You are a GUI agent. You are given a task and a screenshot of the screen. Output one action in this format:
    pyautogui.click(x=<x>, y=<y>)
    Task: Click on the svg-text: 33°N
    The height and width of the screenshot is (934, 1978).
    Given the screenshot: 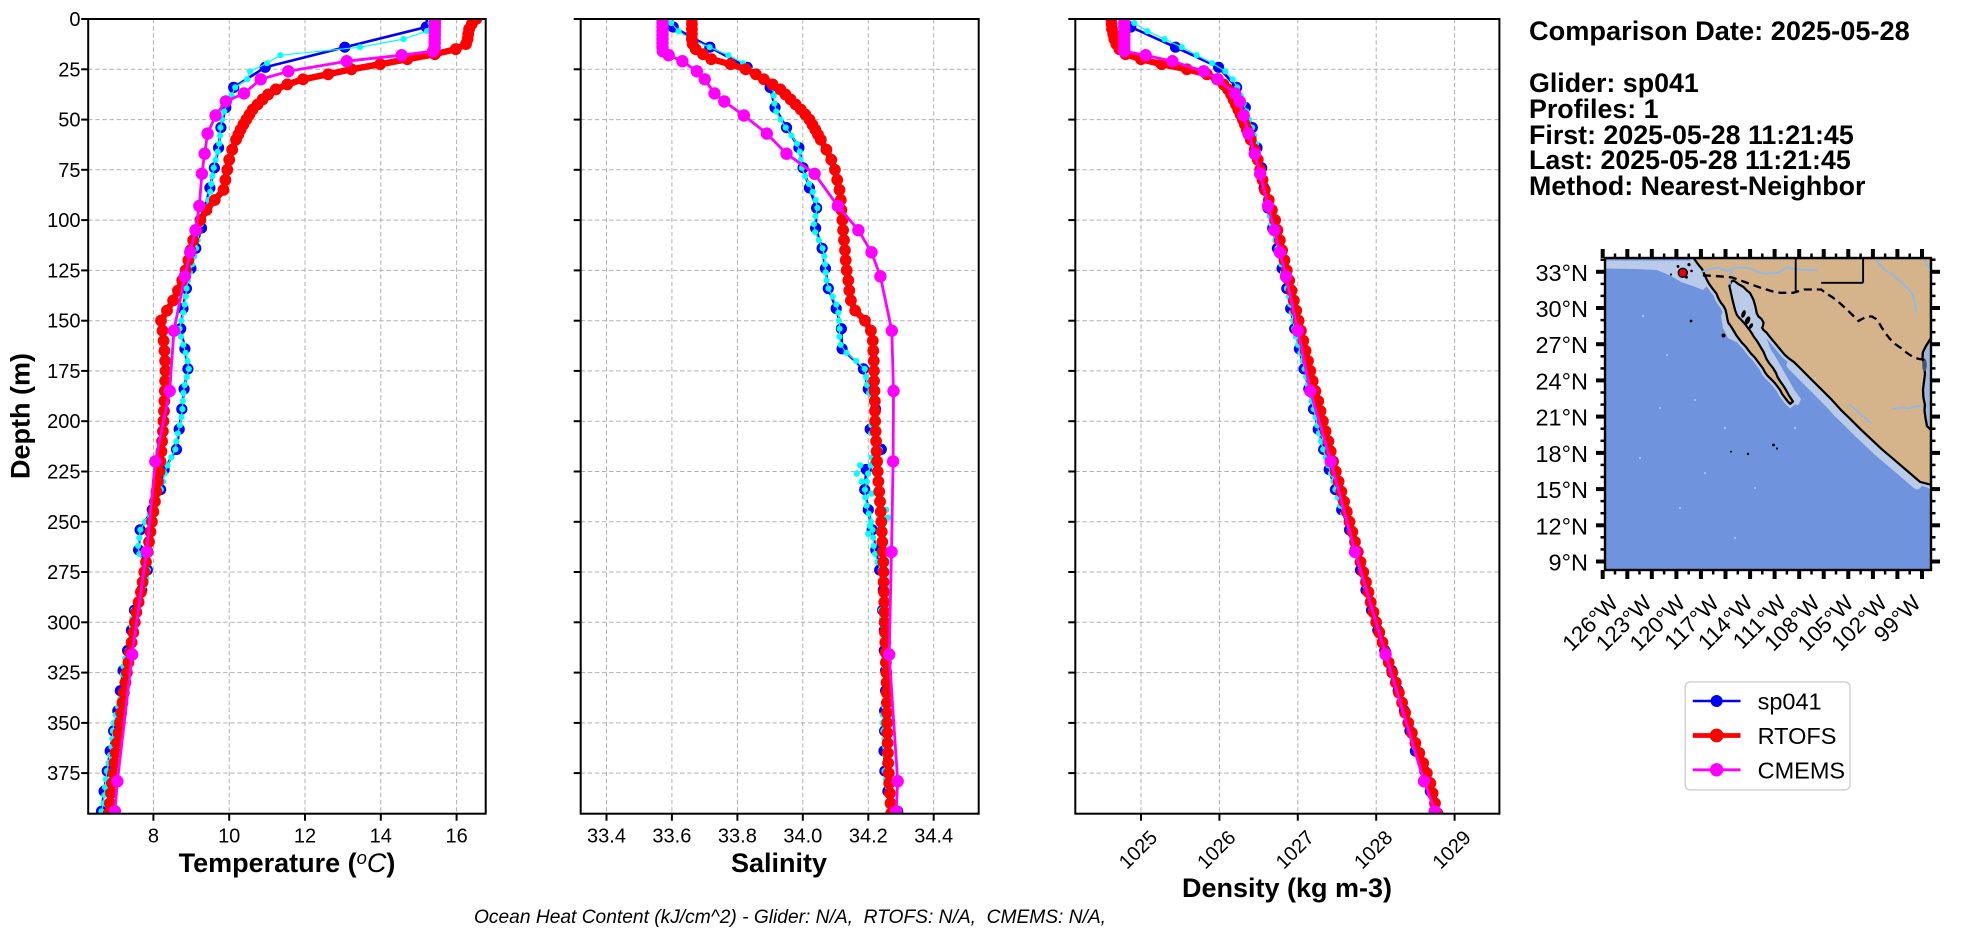 What is the action you would take?
    pyautogui.click(x=1561, y=273)
    